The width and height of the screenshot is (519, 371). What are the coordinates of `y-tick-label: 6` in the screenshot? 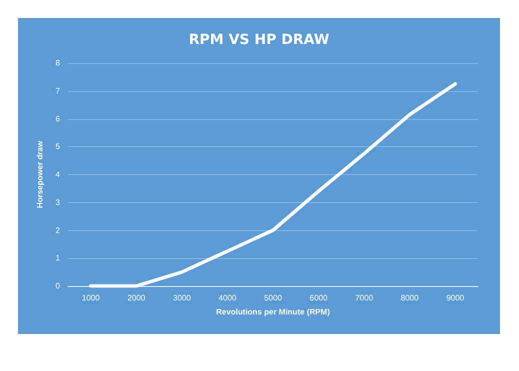 It's located at (58, 119).